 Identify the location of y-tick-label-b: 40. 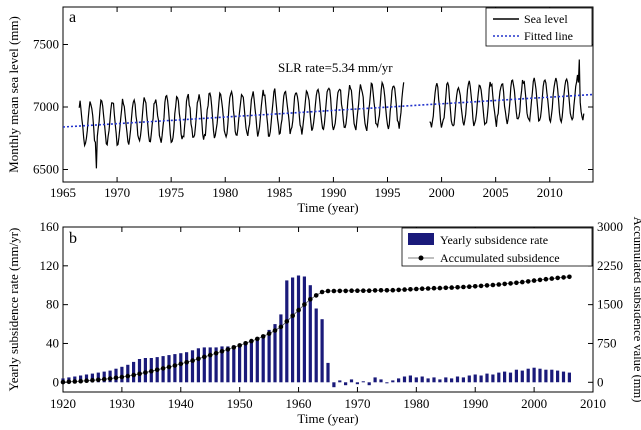
(52, 342).